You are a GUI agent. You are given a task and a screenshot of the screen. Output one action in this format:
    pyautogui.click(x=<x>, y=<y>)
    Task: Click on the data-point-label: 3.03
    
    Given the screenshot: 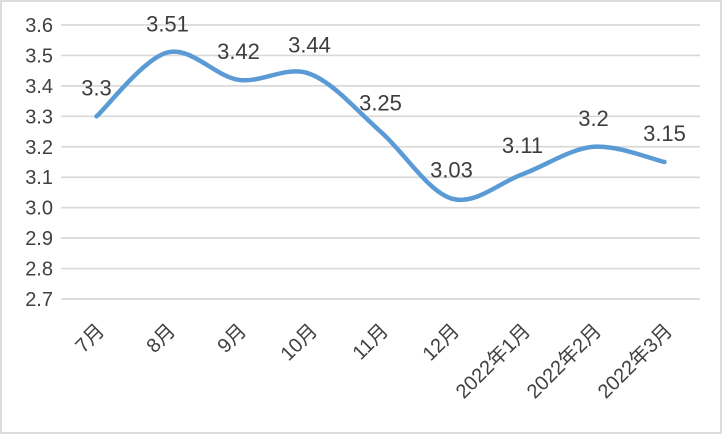 What is the action you would take?
    pyautogui.click(x=451, y=170)
    